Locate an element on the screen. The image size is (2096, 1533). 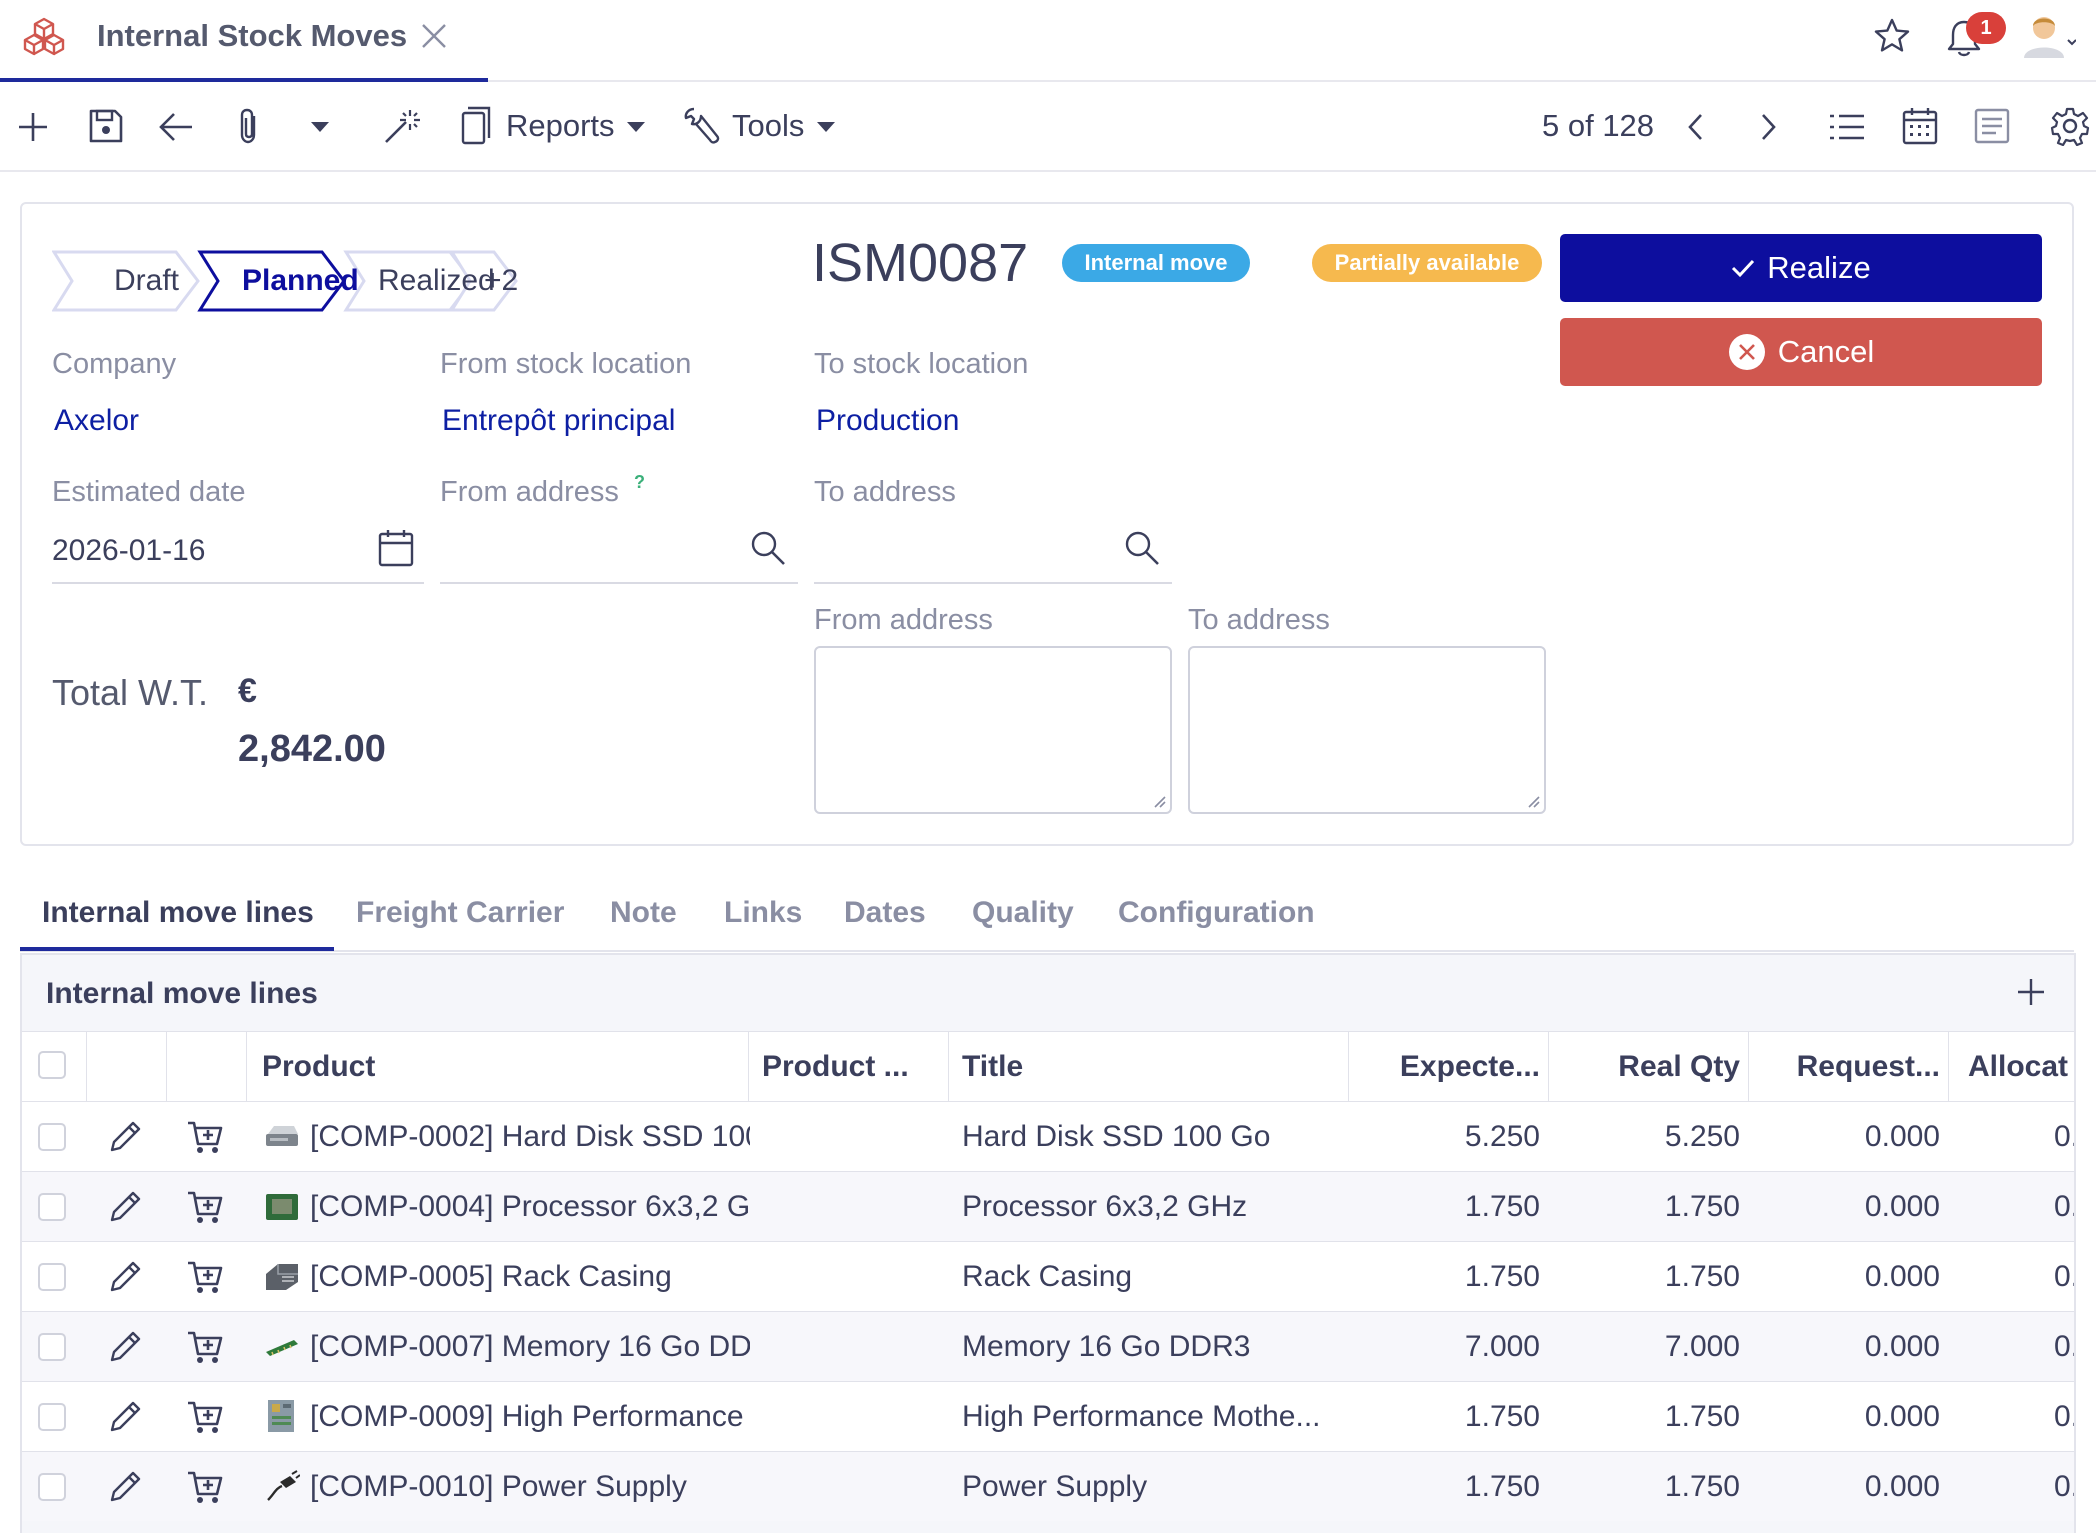
calendar-view-icon is located at coordinates (1920, 126).